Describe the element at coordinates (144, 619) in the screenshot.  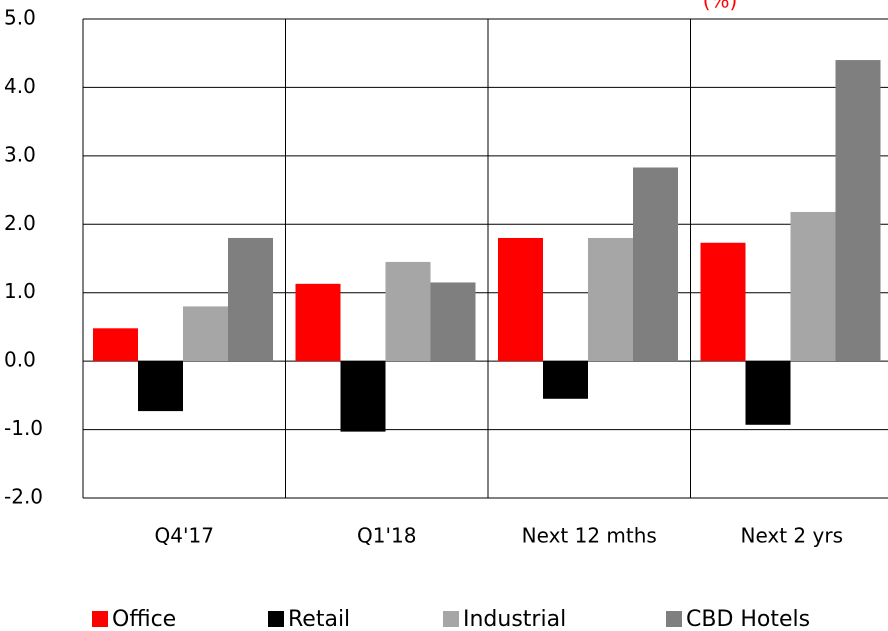
I see `legend-text: Office` at that location.